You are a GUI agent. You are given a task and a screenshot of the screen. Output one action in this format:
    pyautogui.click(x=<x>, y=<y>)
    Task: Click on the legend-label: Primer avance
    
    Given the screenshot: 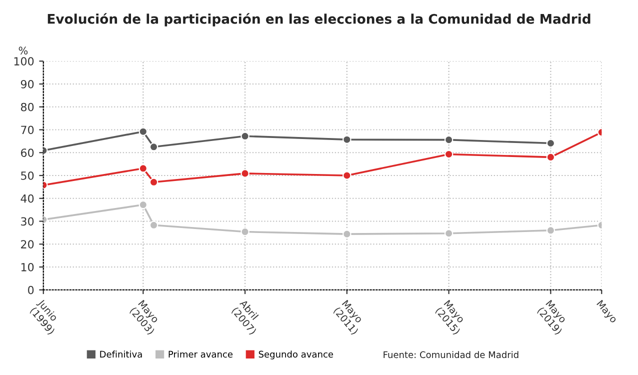 What is the action you would take?
    pyautogui.click(x=200, y=354)
    